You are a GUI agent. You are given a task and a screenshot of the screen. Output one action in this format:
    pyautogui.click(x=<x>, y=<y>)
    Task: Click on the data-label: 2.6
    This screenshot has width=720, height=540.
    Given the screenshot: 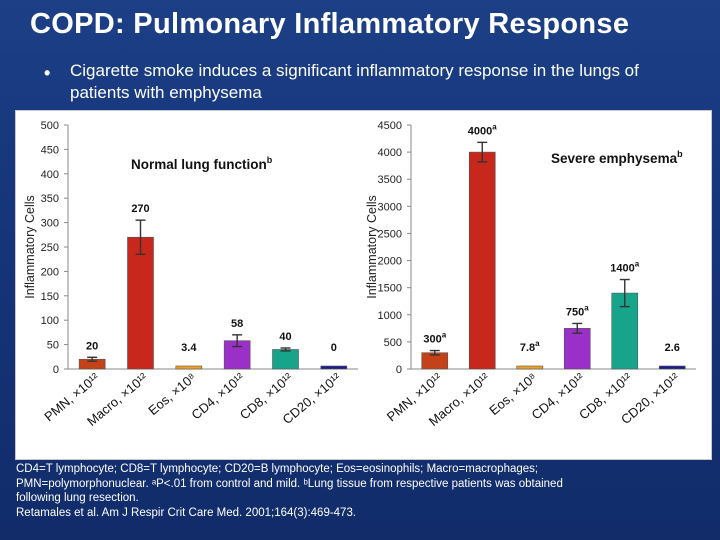 What is the action you would take?
    pyautogui.click(x=672, y=348)
    